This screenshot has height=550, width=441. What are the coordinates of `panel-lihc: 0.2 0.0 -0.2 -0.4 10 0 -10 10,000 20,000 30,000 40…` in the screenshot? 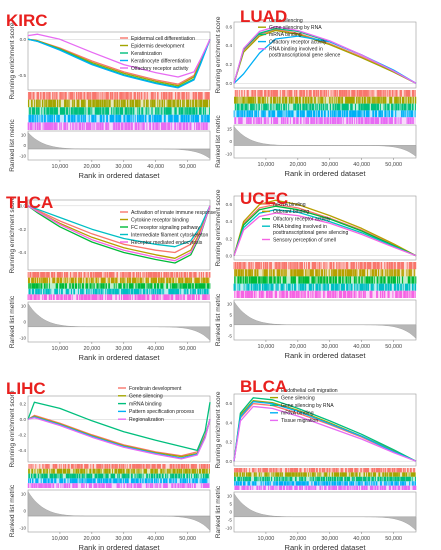 It's located at (108, 464).